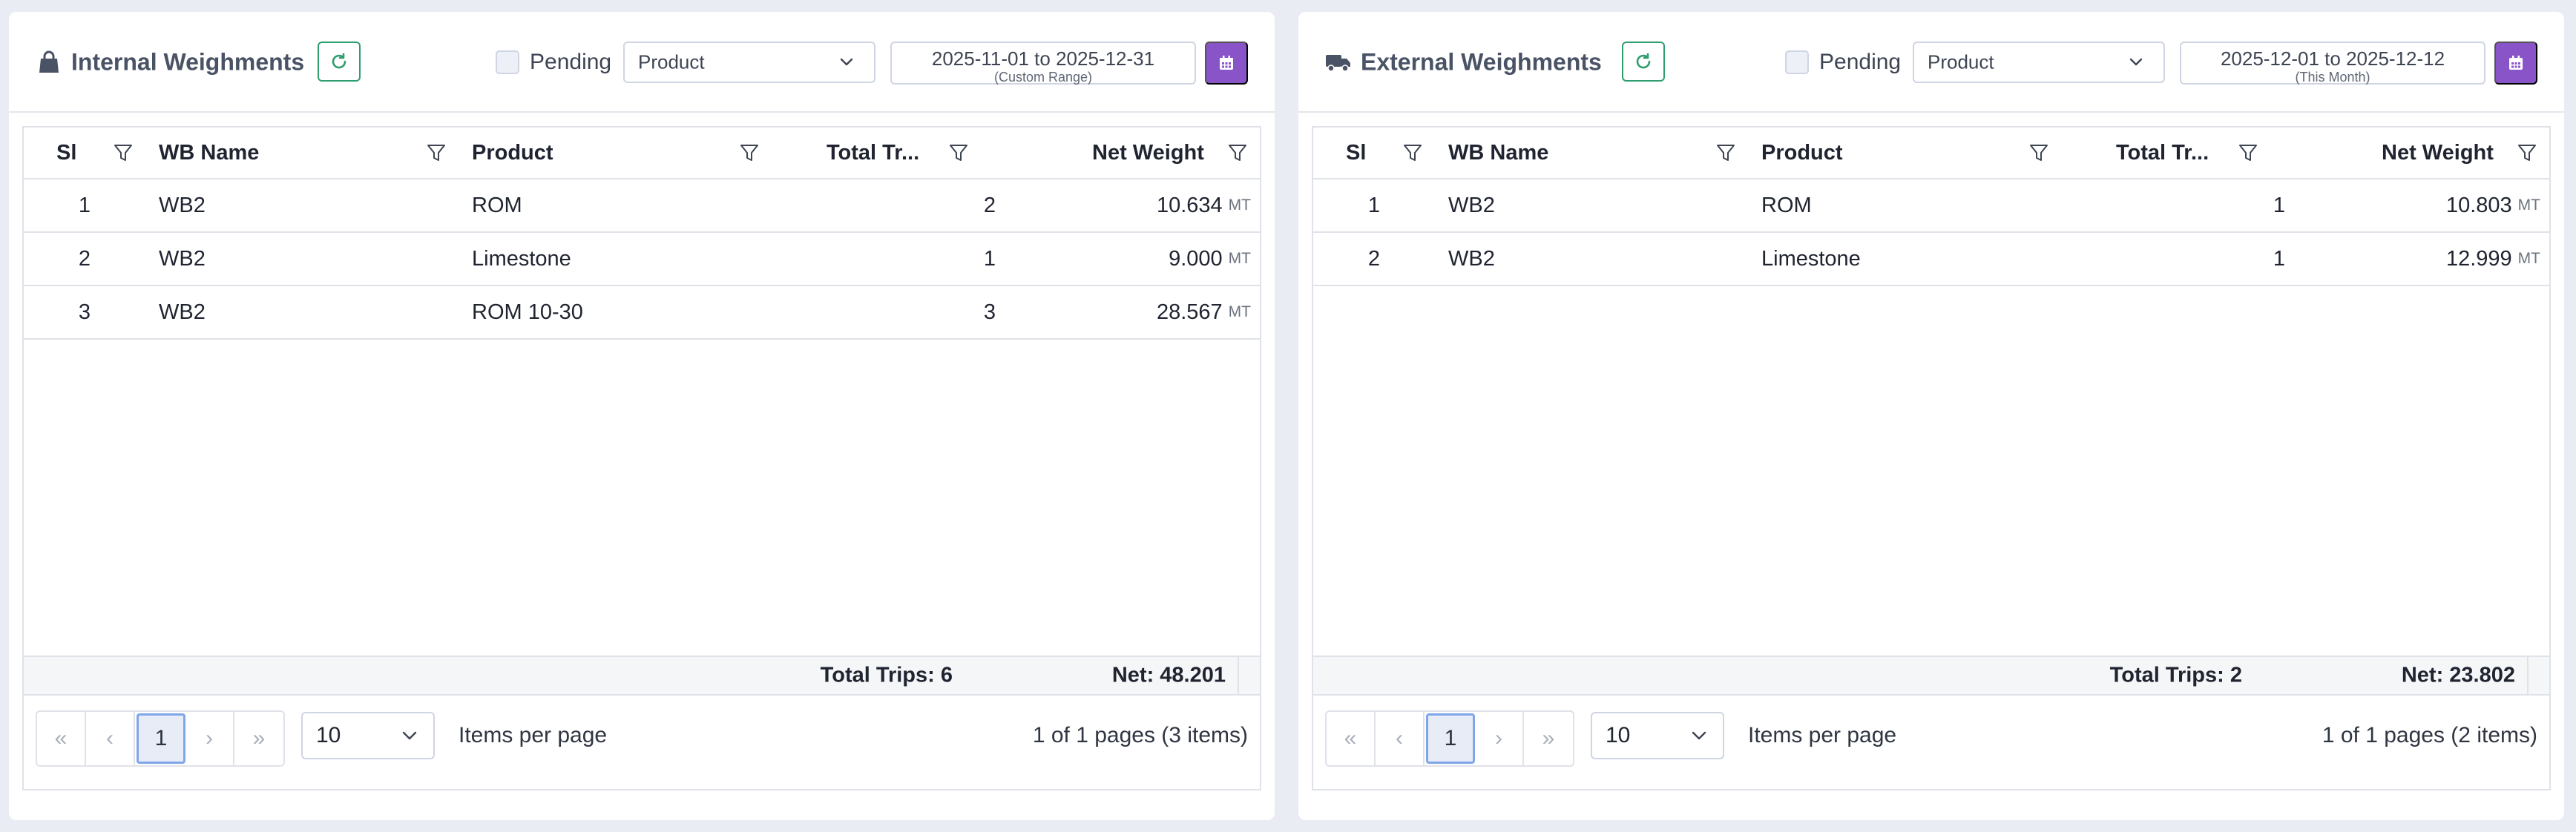 The image size is (2576, 832). I want to click on date-range-value: 2025-12-01 to 2025-12-12, so click(2332, 58).